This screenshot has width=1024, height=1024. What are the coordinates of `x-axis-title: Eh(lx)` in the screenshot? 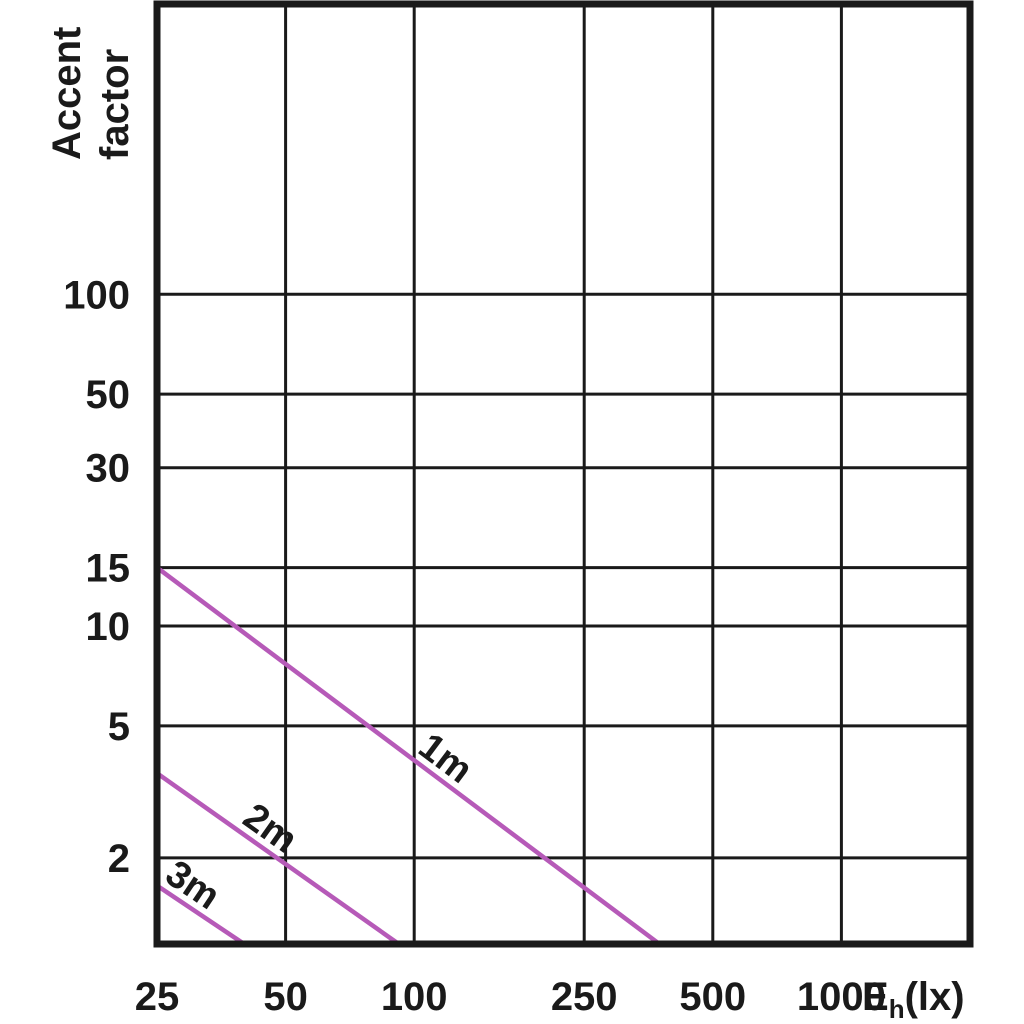 It's located at (913, 999).